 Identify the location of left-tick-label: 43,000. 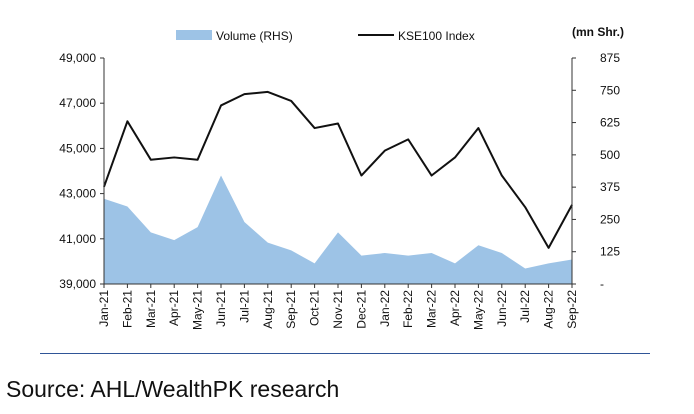
(77, 194).